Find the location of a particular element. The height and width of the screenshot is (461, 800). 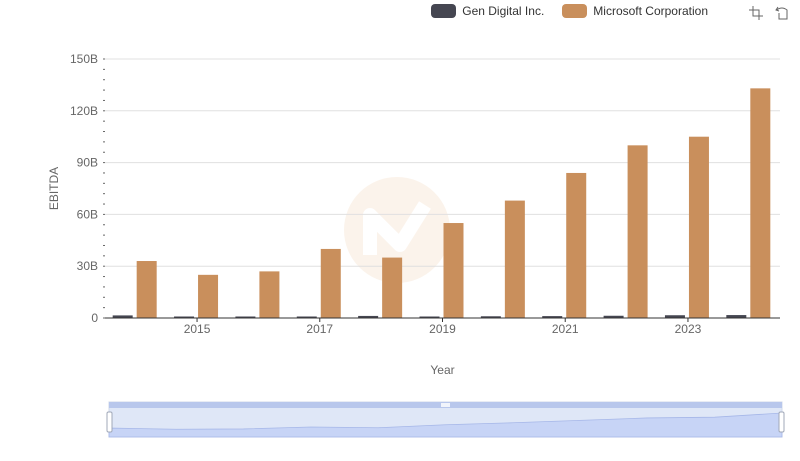

x-axis-title: Year is located at coordinates (442, 370).